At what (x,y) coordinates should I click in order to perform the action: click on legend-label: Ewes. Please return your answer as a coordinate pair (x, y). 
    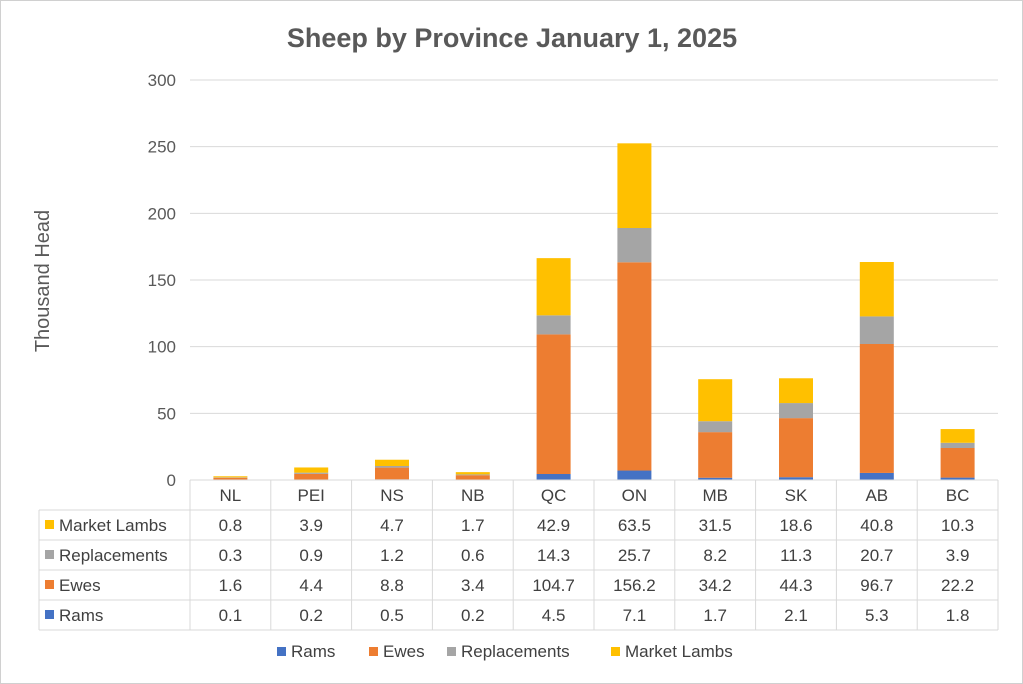
    Looking at the image, I should click on (404, 651).